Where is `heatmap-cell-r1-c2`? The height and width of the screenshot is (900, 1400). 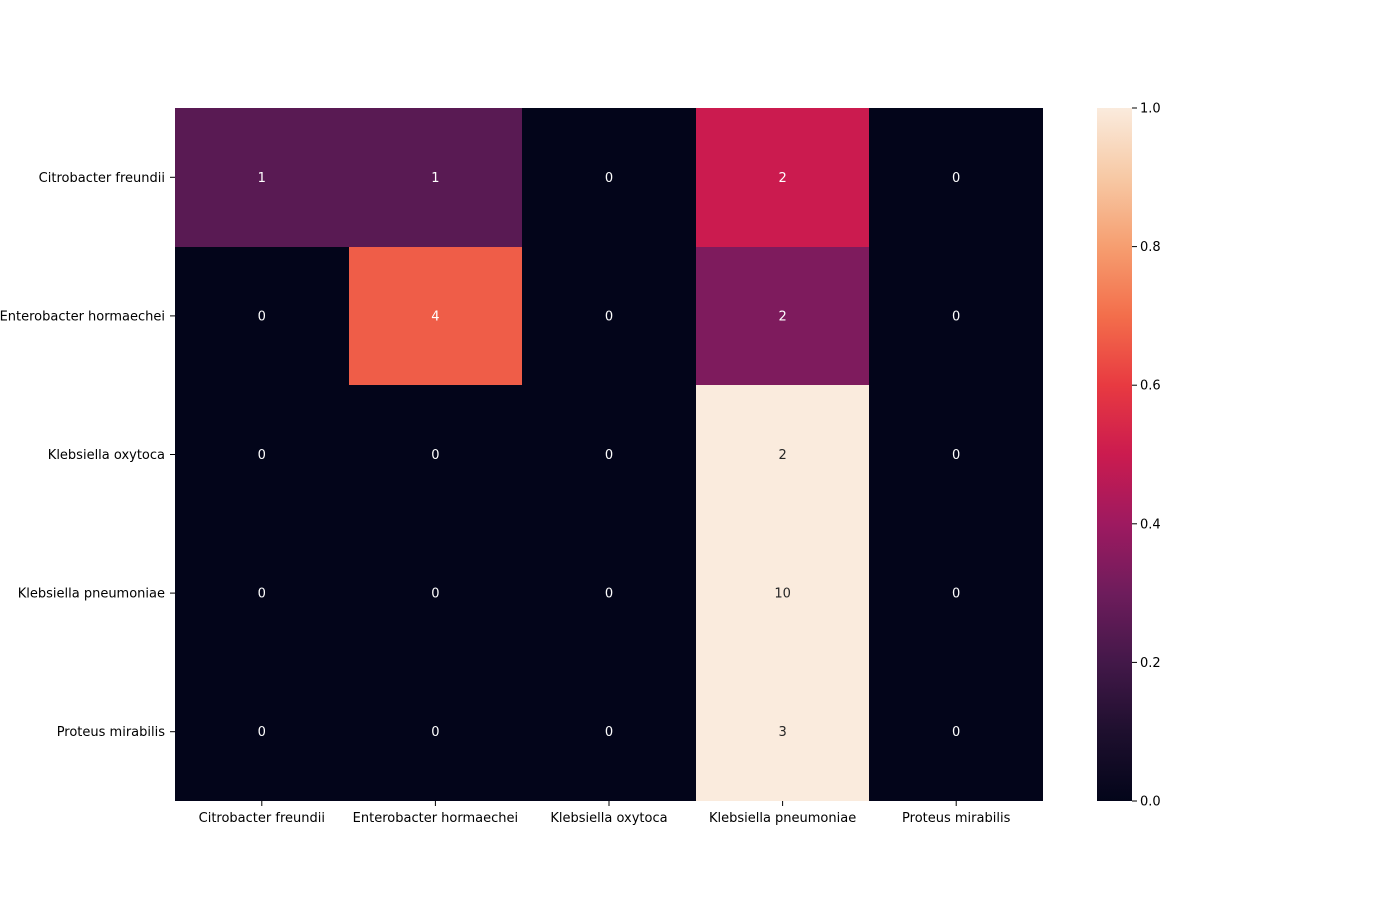
heatmap-cell-r1-c2 is located at coordinates (609, 316).